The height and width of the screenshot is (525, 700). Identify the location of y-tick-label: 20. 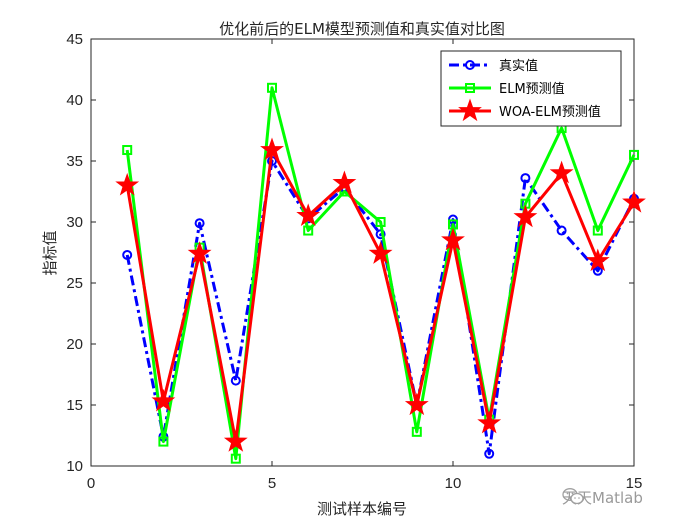
(74, 344).